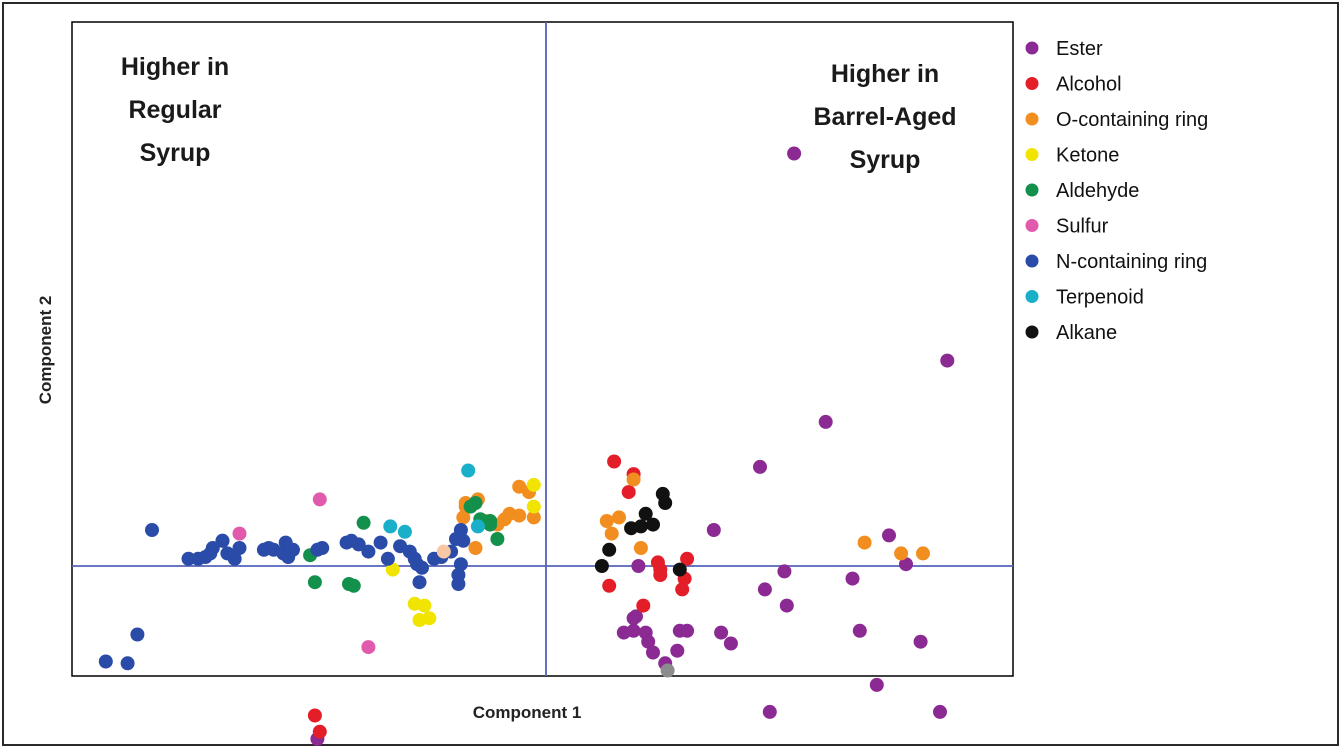 Image resolution: width=1343 pixels, height=750 pixels. What do you see at coordinates (1032, 119) in the screenshot?
I see `legend-marker-o-containing-ring` at bounding box center [1032, 119].